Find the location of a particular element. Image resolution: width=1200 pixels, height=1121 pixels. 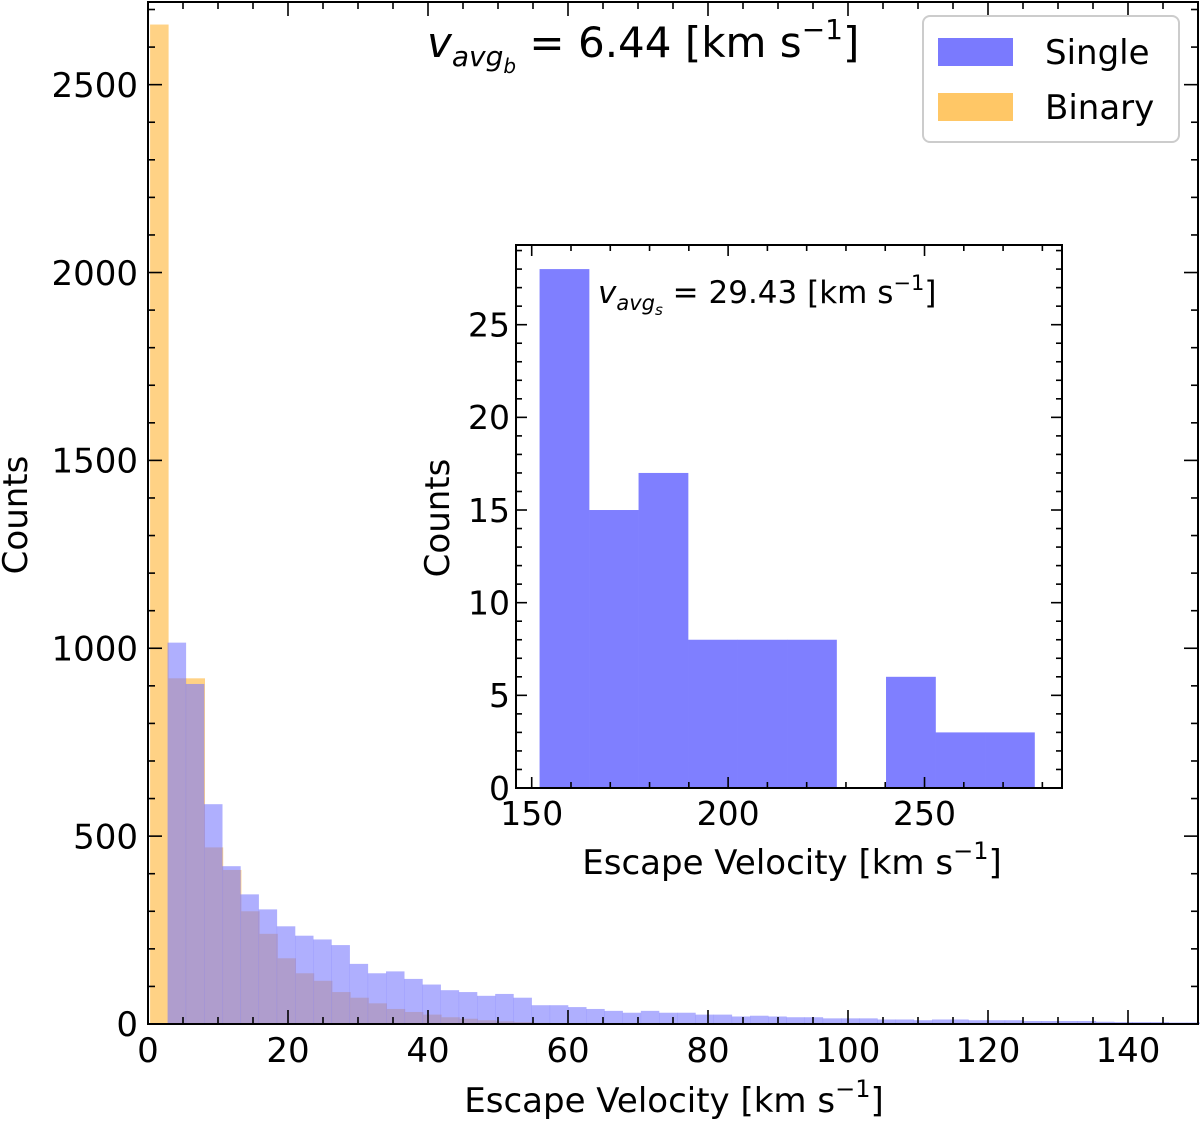

main-x-axis-label: Escape Velocity [km s−1] is located at coordinates (673, 1098).